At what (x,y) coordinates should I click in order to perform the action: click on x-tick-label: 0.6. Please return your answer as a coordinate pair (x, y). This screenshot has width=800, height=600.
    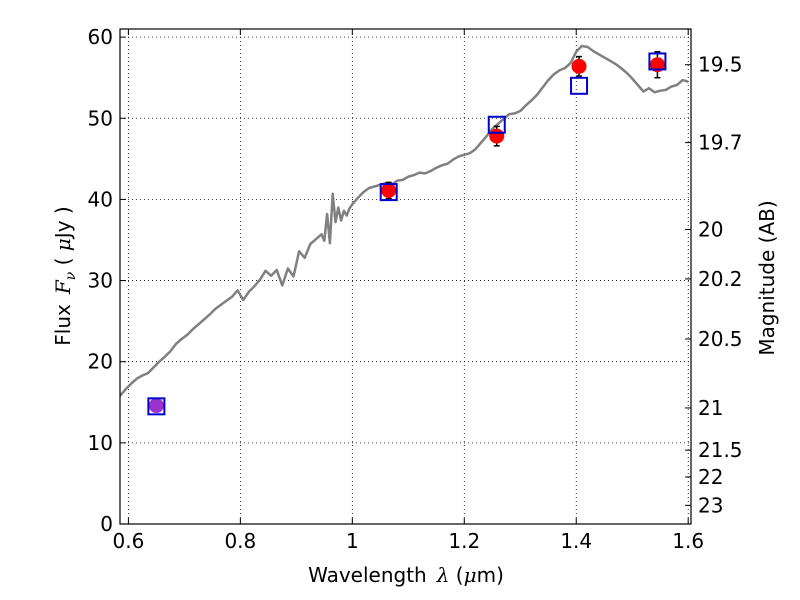
    Looking at the image, I should click on (128, 541).